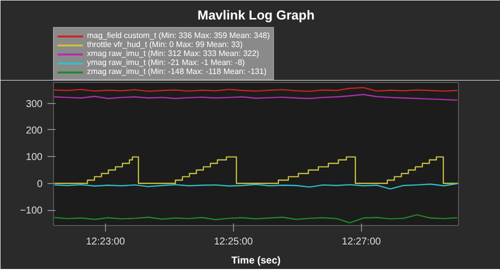  What do you see at coordinates (34, 158) in the screenshot?
I see `y-tick-label: 100` at bounding box center [34, 158].